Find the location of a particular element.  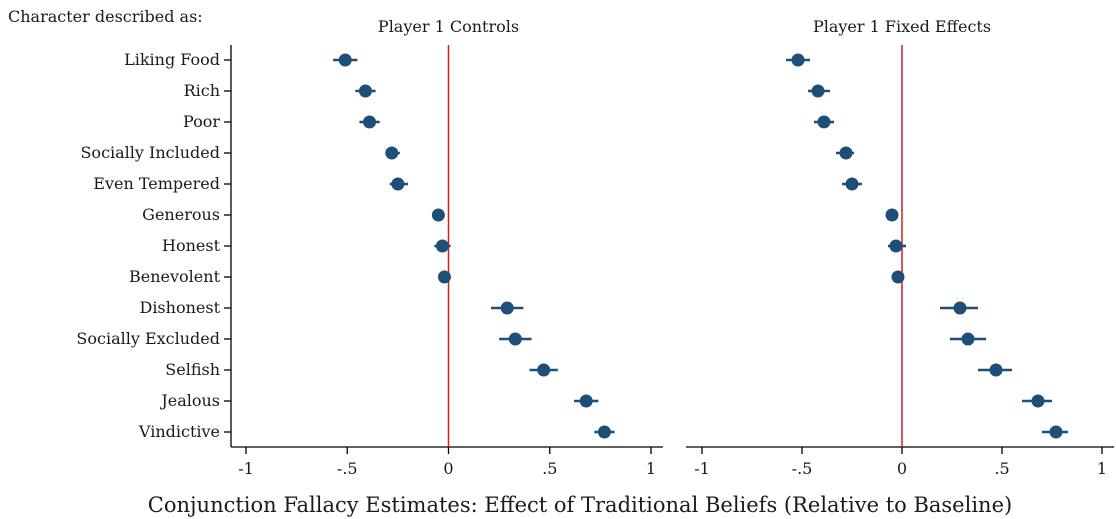

y-tick-label: Jealous is located at coordinates (189, 400).